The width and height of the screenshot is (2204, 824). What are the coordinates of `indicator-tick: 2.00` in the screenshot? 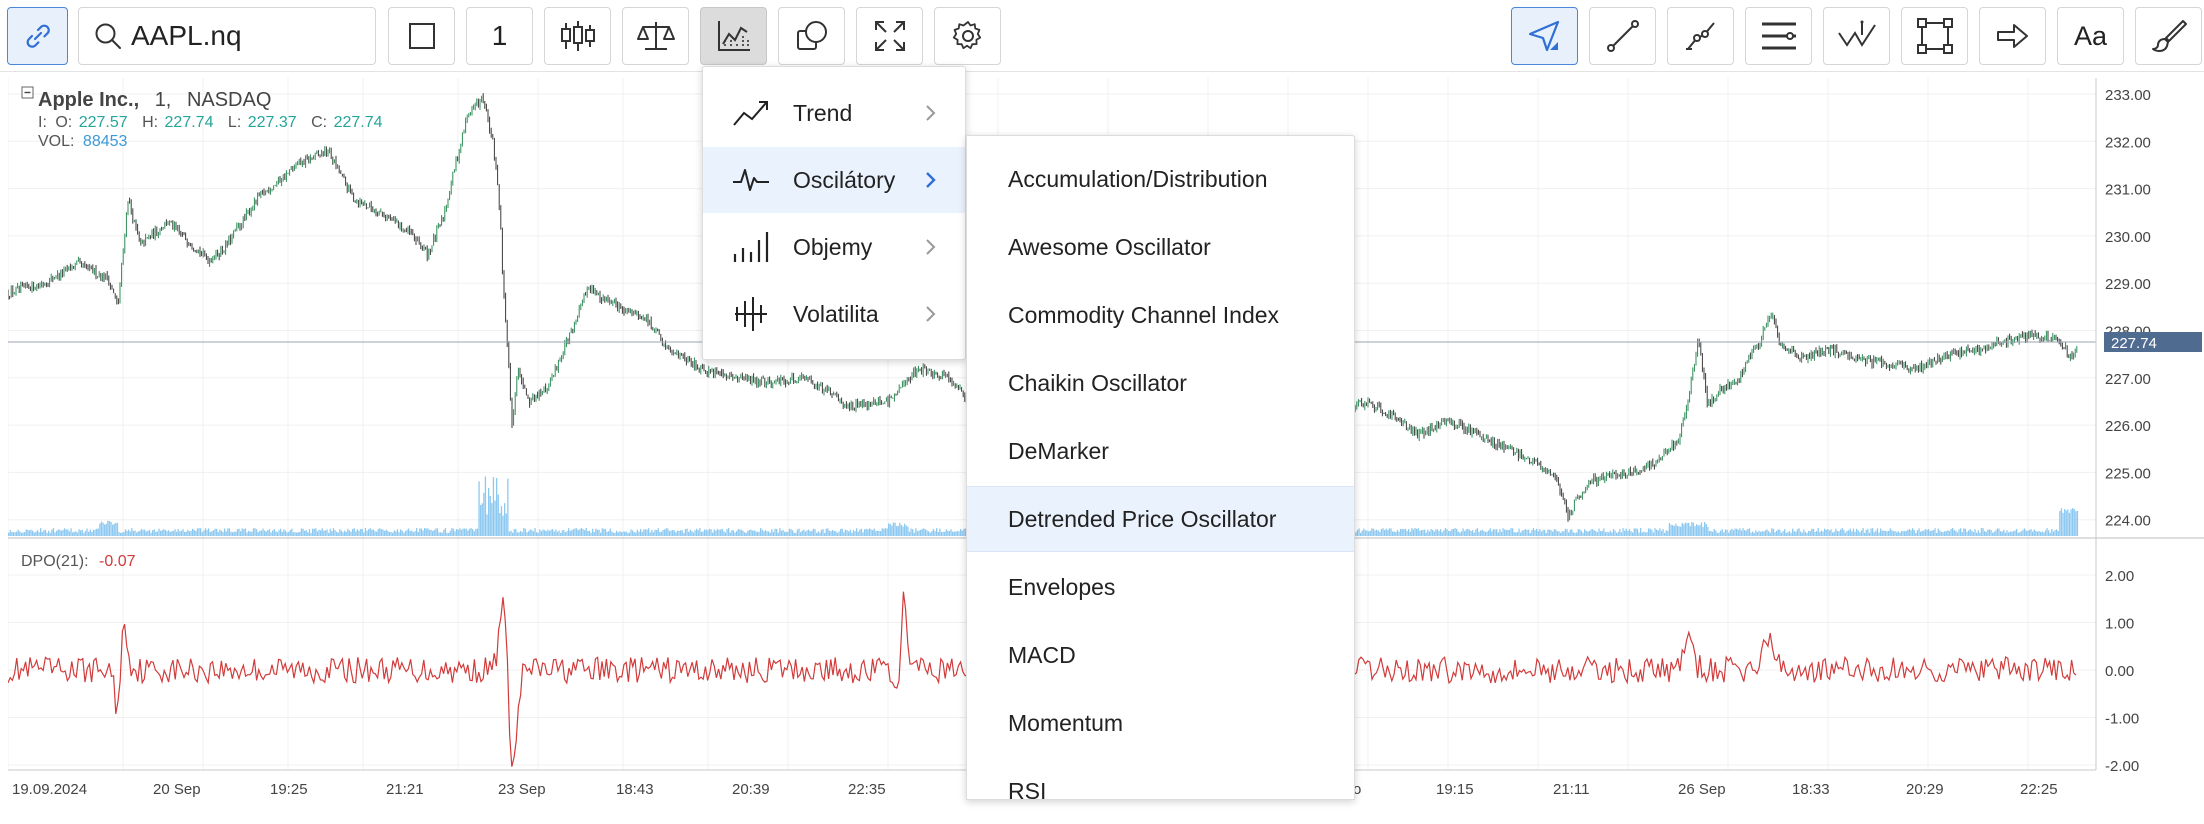 It's located at (2119, 576).